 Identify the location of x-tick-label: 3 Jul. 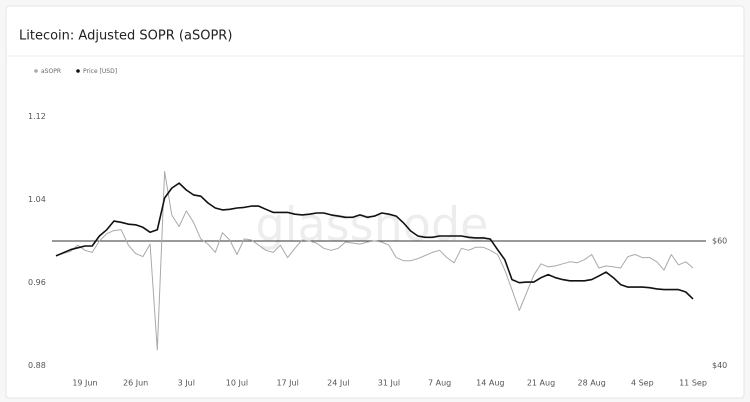
(186, 383).